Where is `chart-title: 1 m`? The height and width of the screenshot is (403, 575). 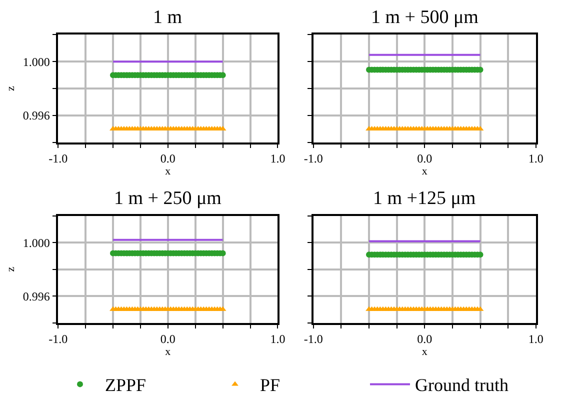
chart-title: 1 m is located at coordinates (167, 17).